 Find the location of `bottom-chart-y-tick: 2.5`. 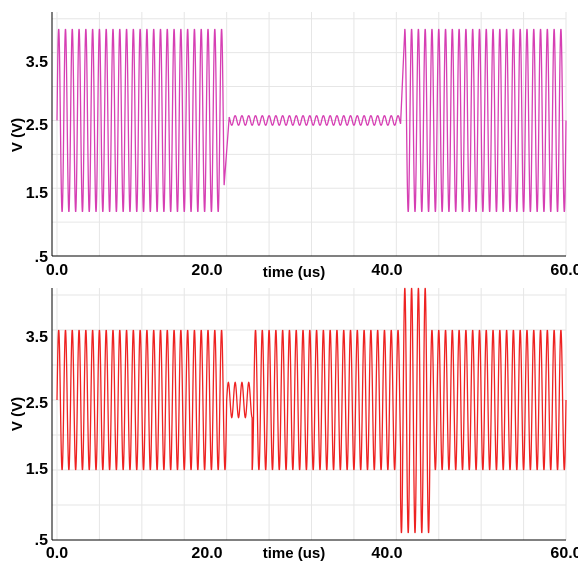

bottom-chart-y-tick: 2.5 is located at coordinates (37, 403).